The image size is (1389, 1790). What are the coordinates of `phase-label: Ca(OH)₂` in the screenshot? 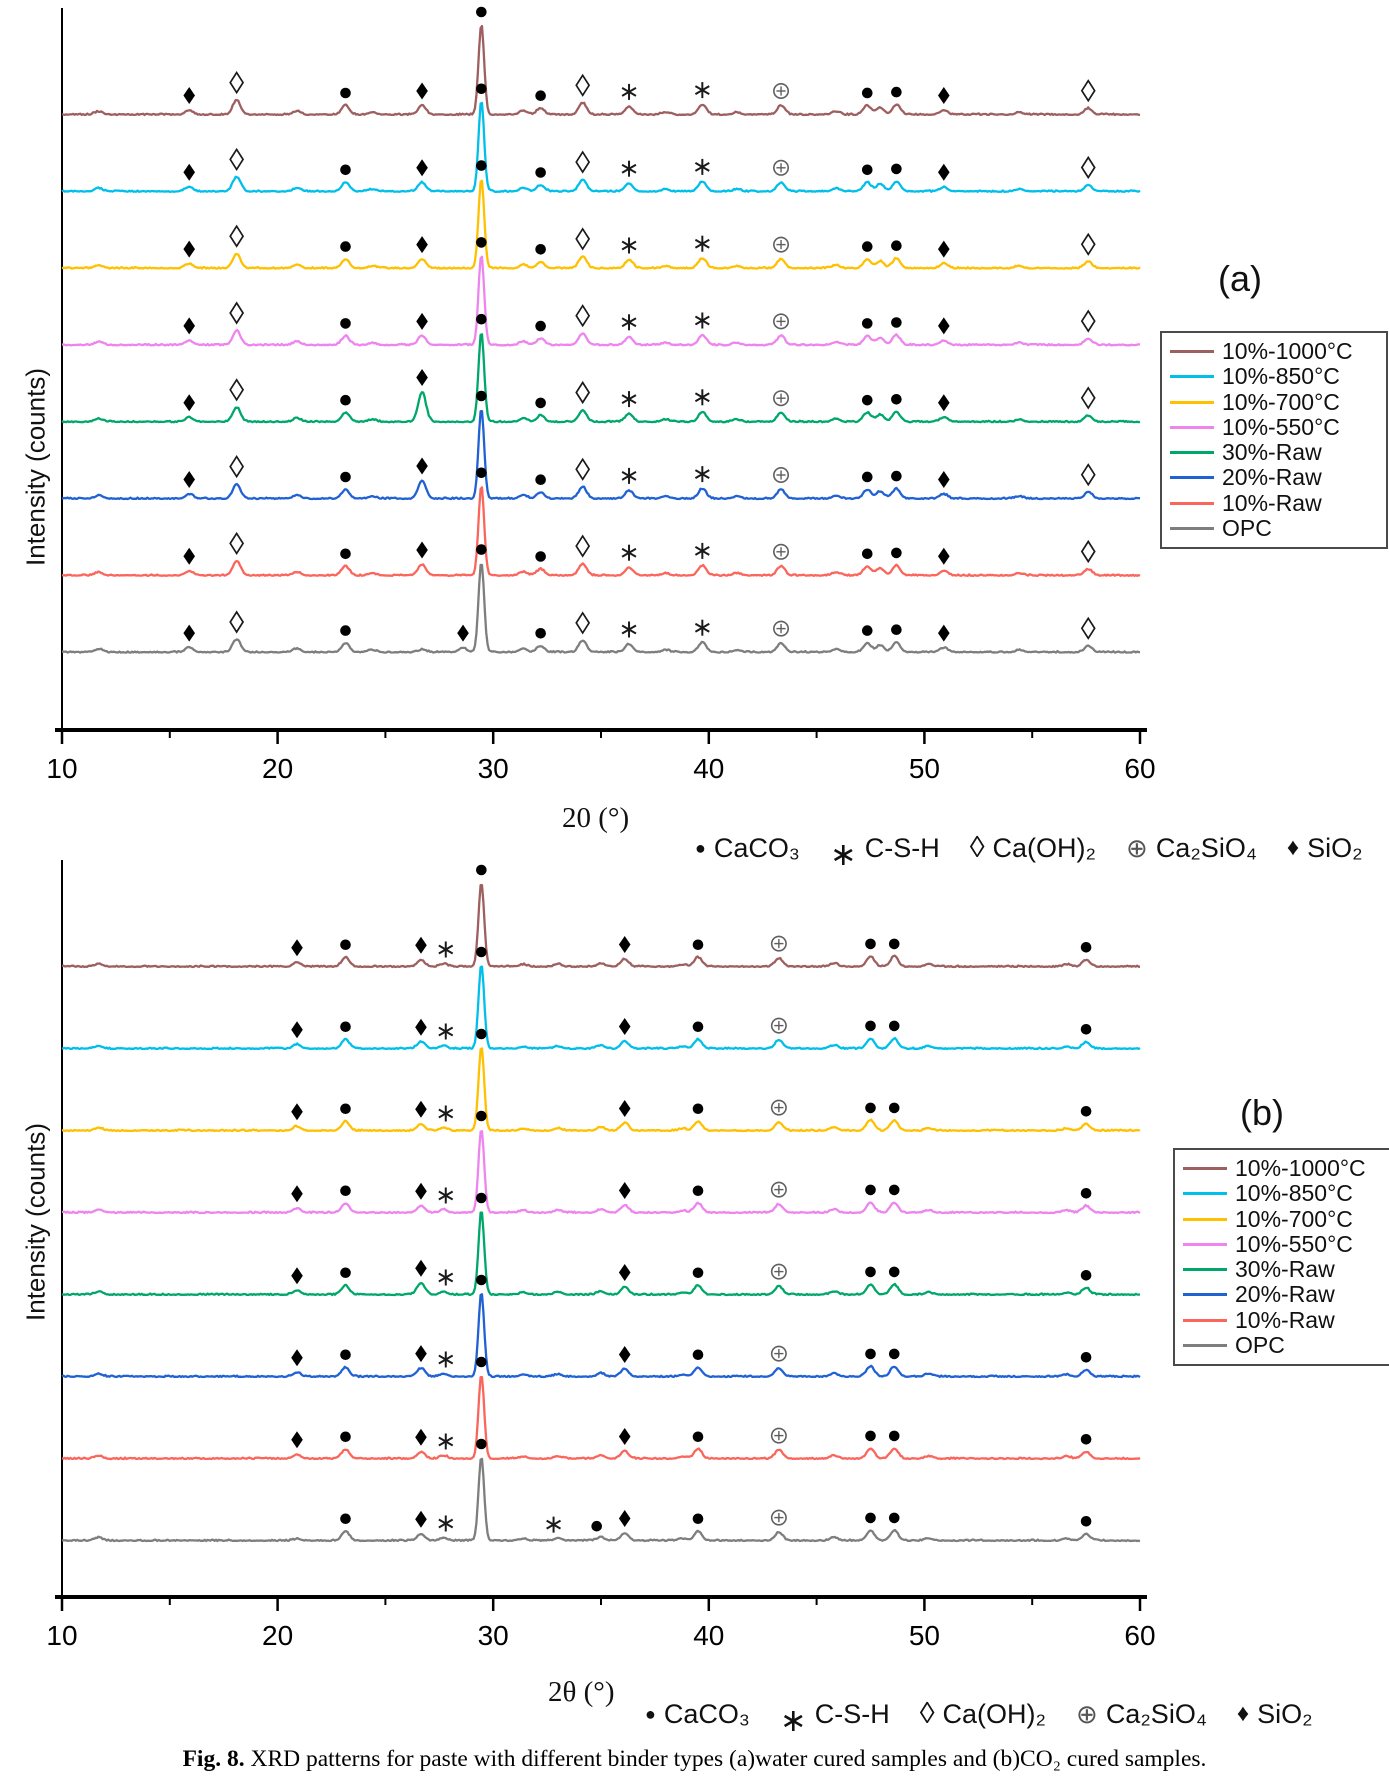 It's located at (1044, 847).